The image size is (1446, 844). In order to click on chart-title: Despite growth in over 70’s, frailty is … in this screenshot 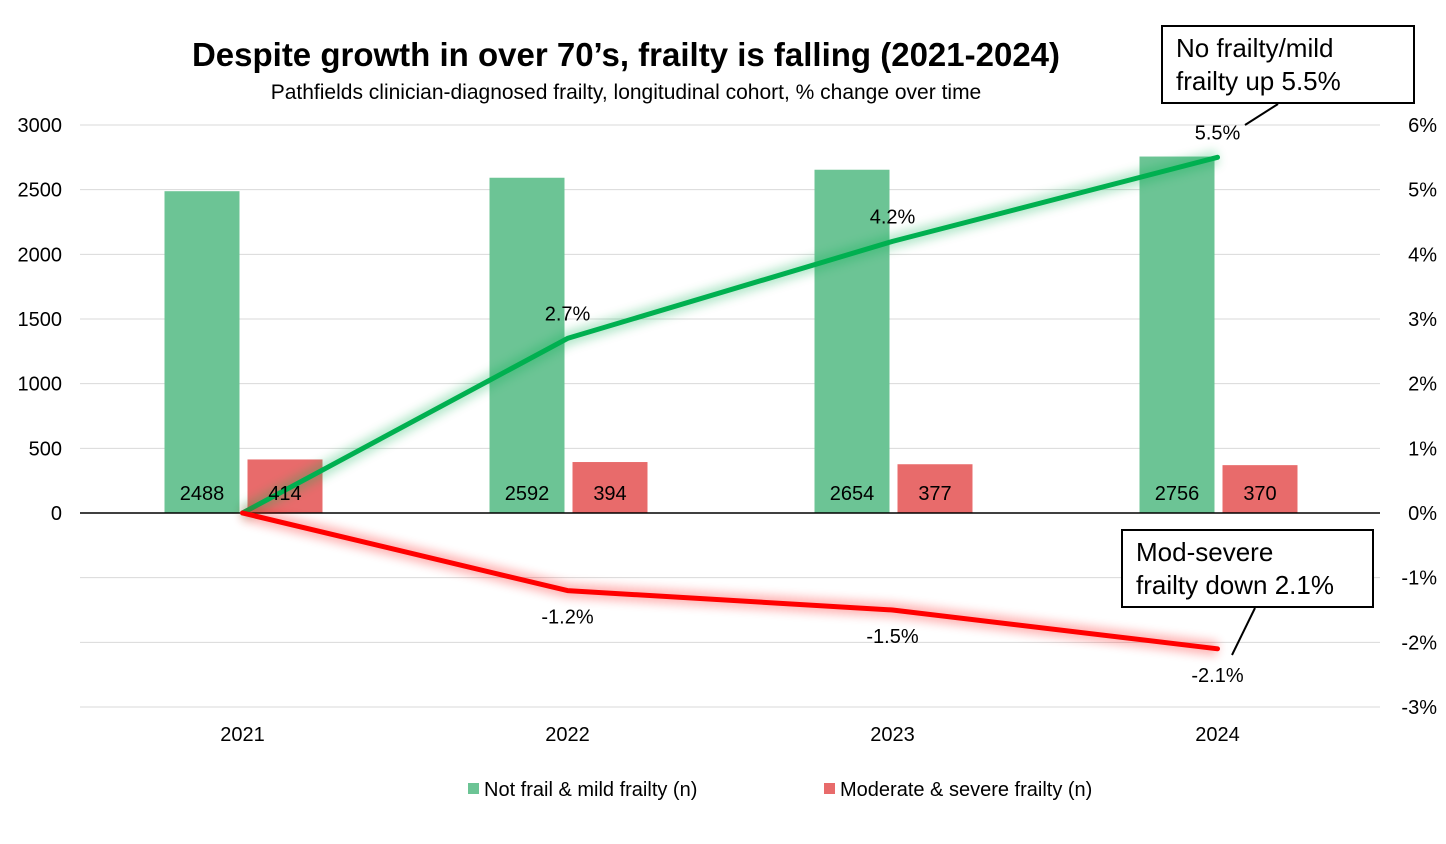, I will do `click(626, 54)`.